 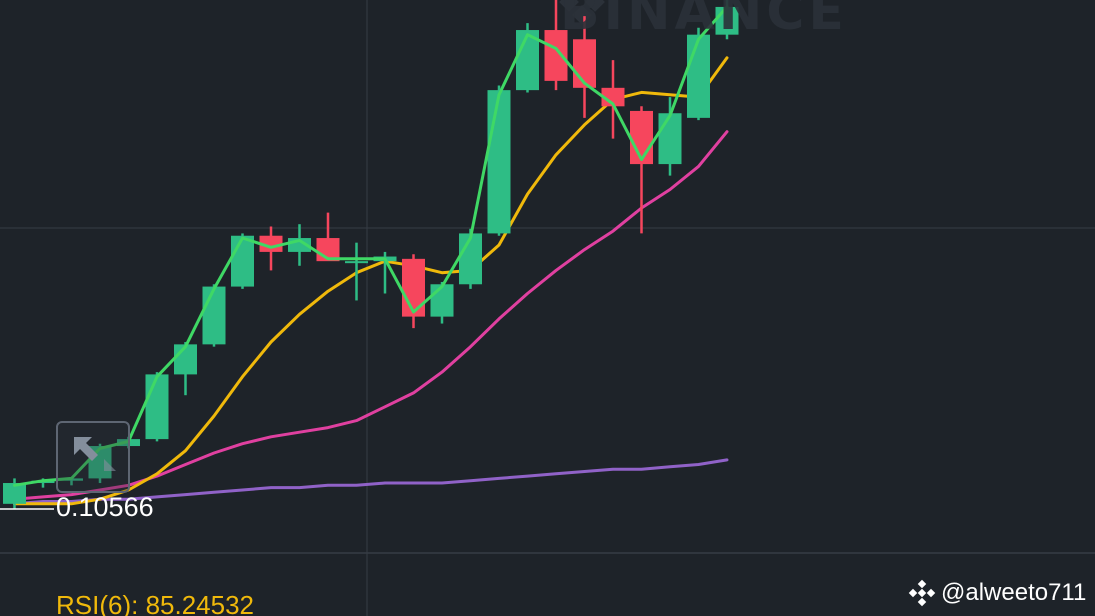 I want to click on binance-logo-icon, so click(x=922, y=593).